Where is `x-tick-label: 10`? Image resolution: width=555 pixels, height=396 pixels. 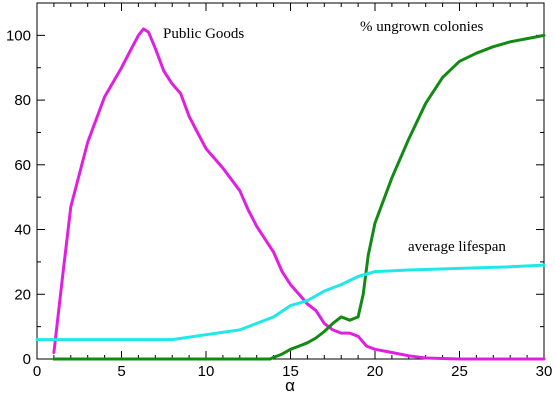 x-tick-label: 10 is located at coordinates (206, 371).